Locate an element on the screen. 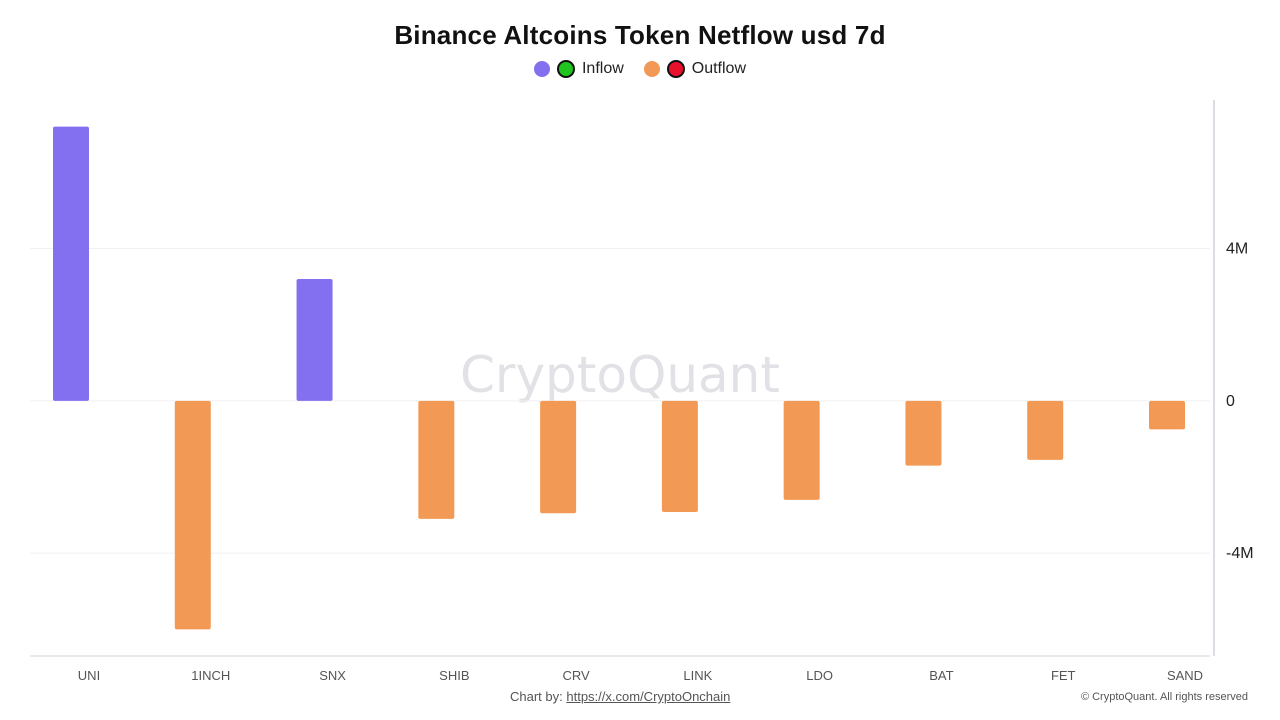 This screenshot has height=720, width=1280. credit-link: https://x.com/CryptoOnchain is located at coordinates (648, 696).